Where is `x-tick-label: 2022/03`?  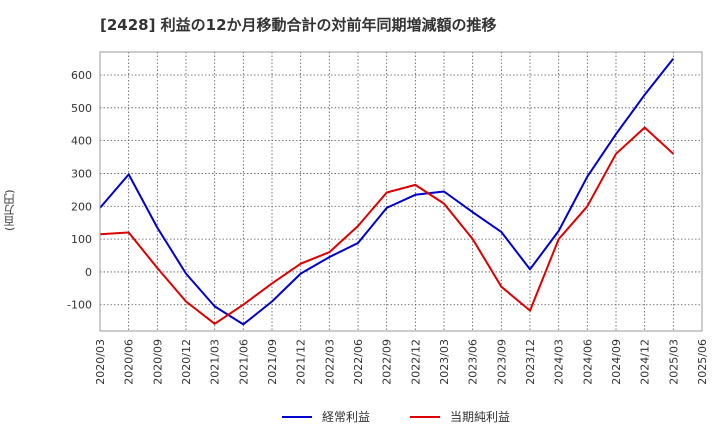
x-tick-label: 2022/03 is located at coordinates (329, 362).